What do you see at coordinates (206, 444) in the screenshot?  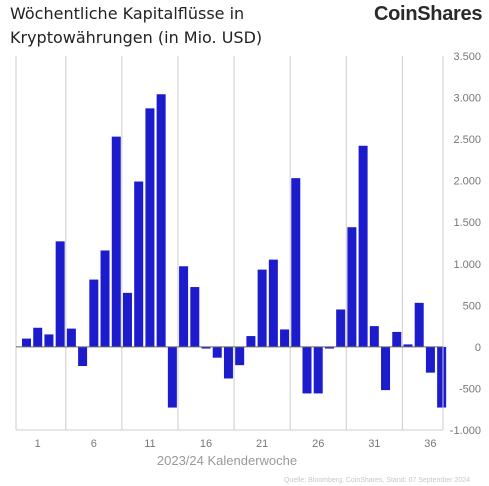 I see `x-tick-label: 16` at bounding box center [206, 444].